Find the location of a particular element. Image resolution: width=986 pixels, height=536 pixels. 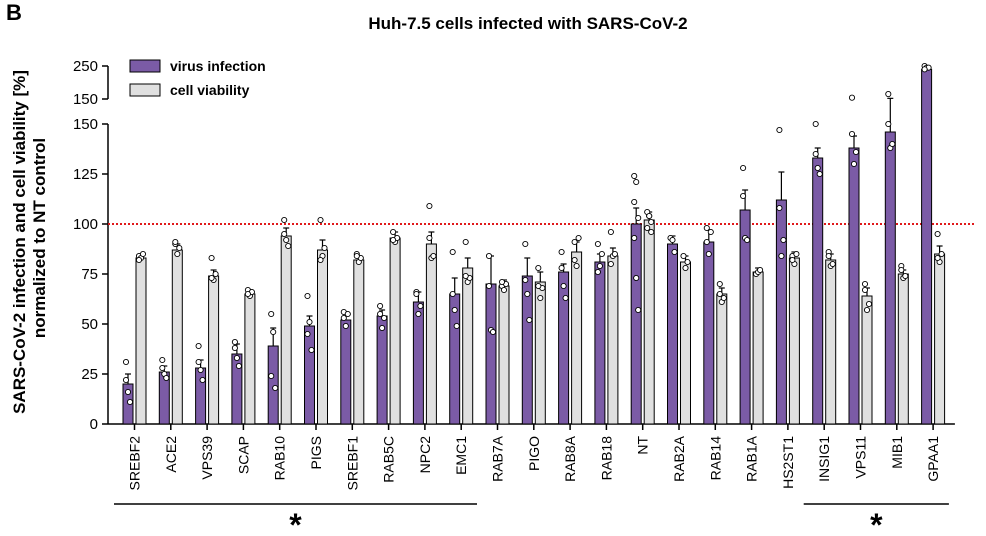

y-tick-label: 100 is located at coordinates (85, 224).